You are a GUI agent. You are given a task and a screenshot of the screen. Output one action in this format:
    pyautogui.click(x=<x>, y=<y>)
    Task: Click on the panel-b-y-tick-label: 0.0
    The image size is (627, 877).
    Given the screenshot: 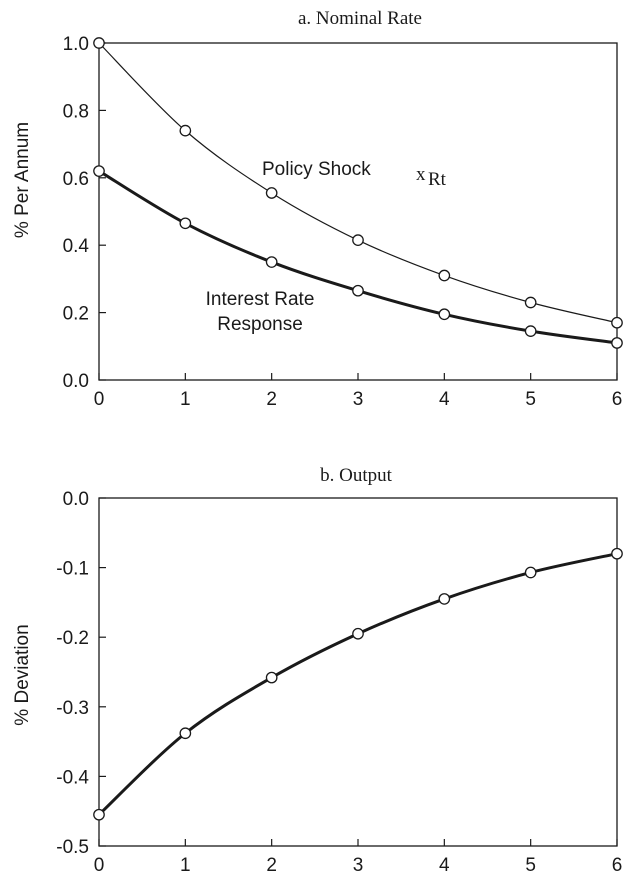 What is the action you would take?
    pyautogui.click(x=76, y=499)
    